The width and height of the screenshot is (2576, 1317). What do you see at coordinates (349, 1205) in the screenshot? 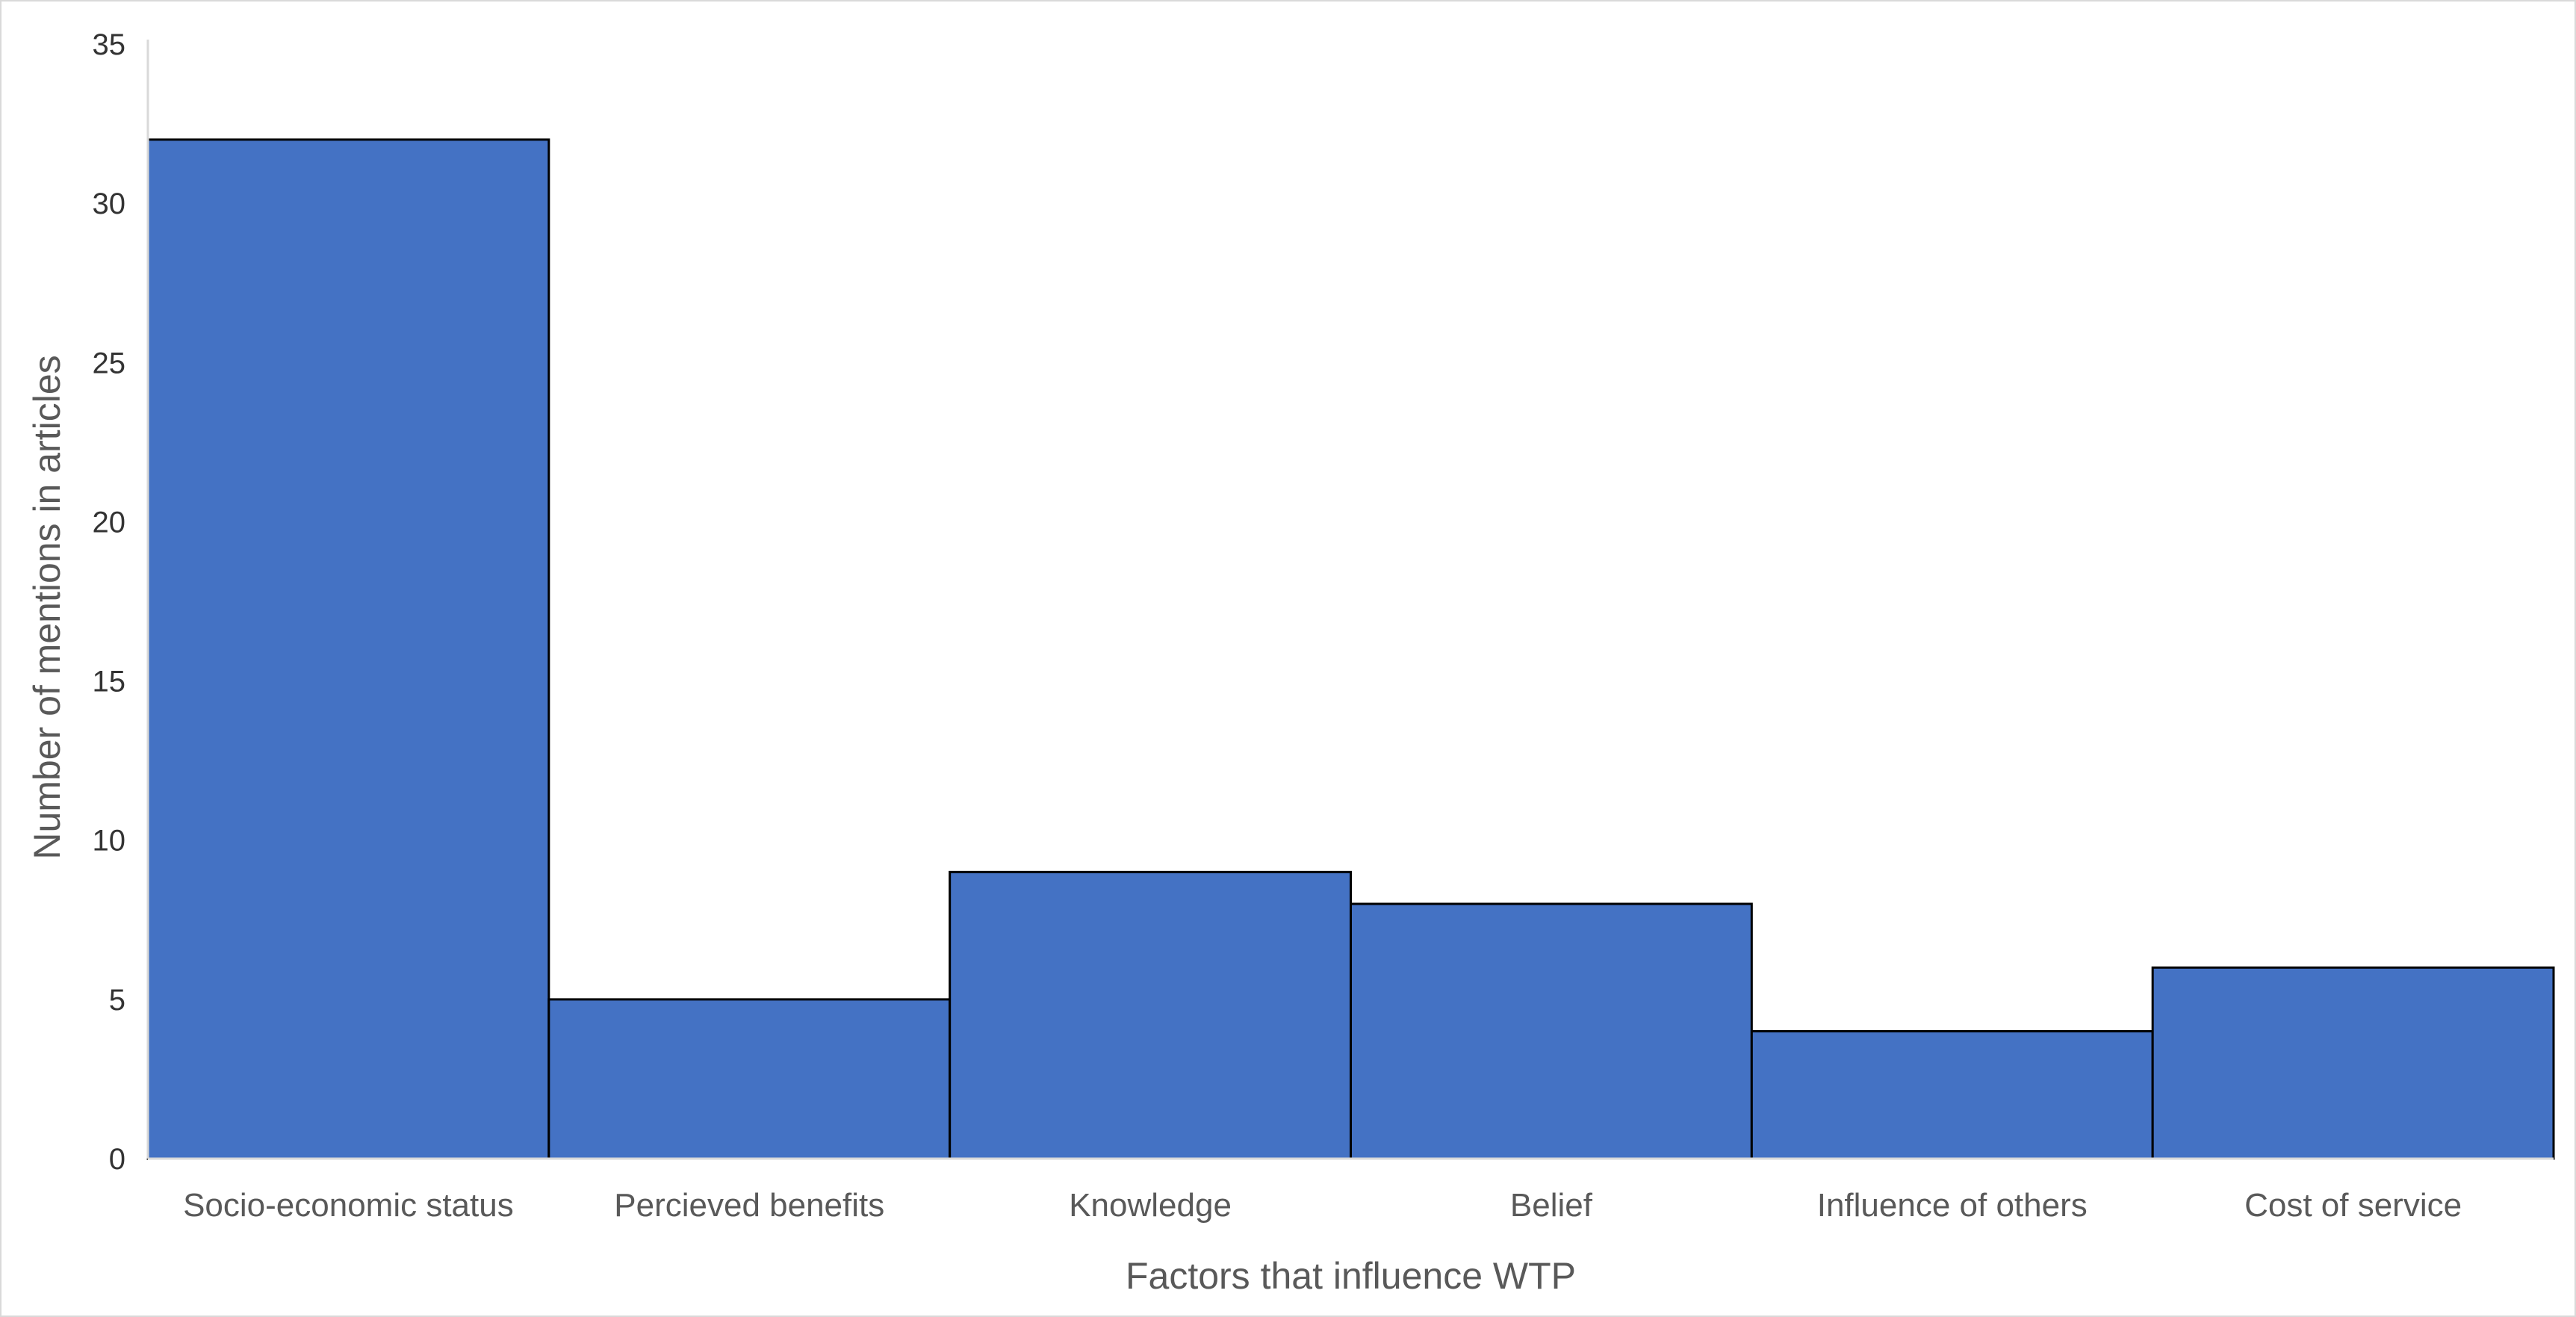
I see `x-category-label: Socio-economic status` at bounding box center [349, 1205].